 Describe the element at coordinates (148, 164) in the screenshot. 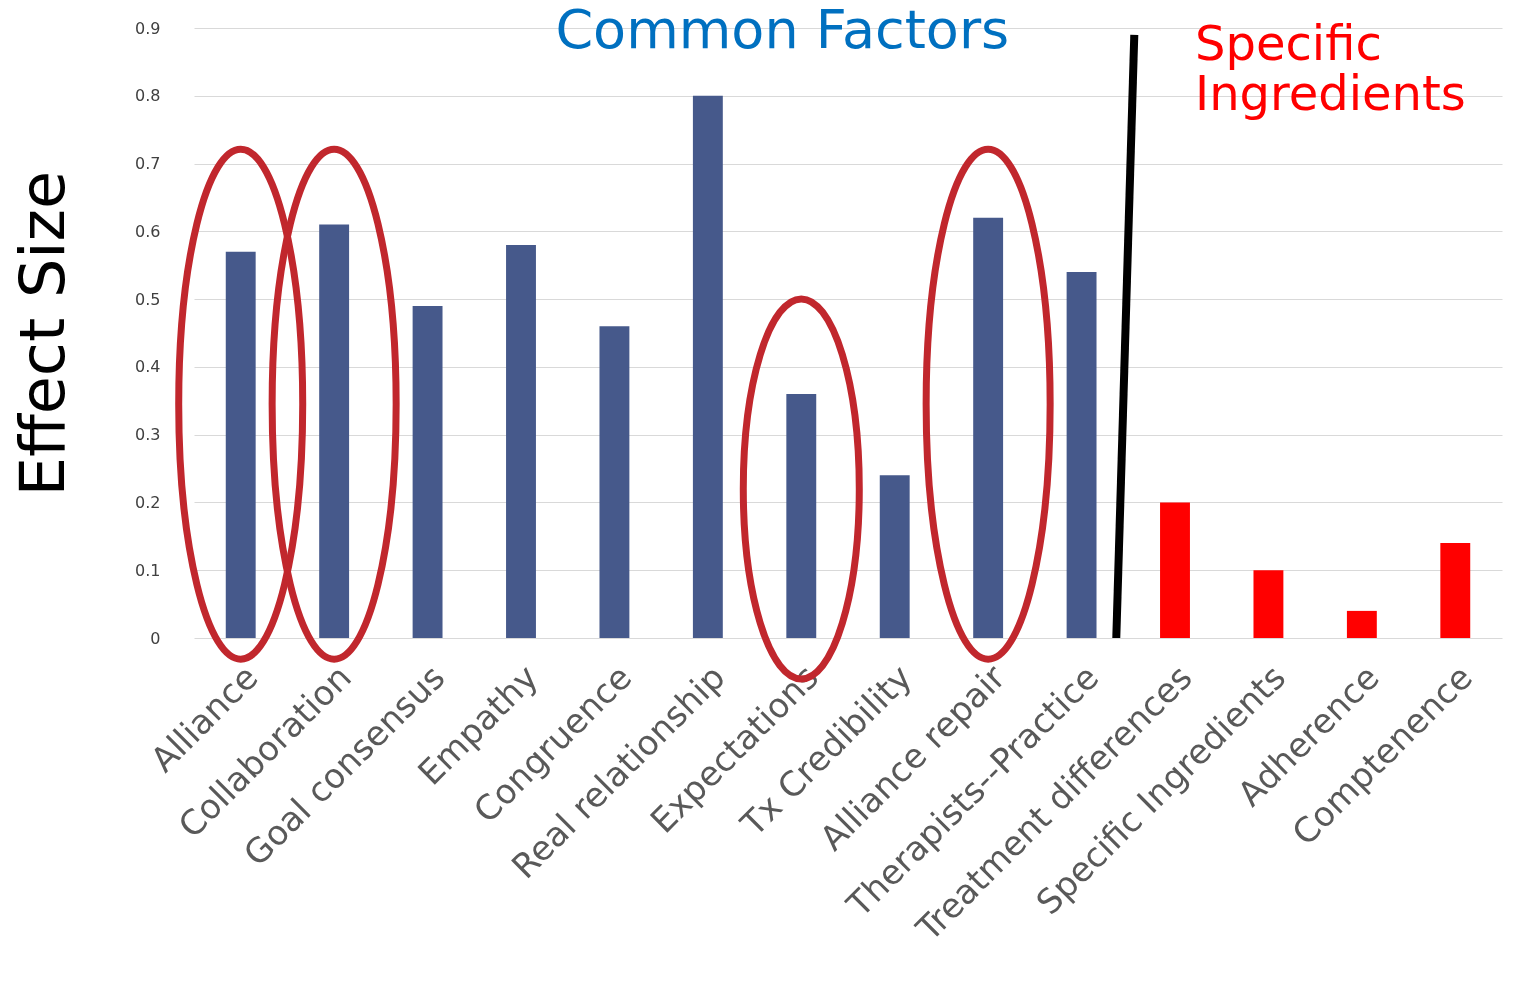

I see `y-tick-label: 0.7` at that location.